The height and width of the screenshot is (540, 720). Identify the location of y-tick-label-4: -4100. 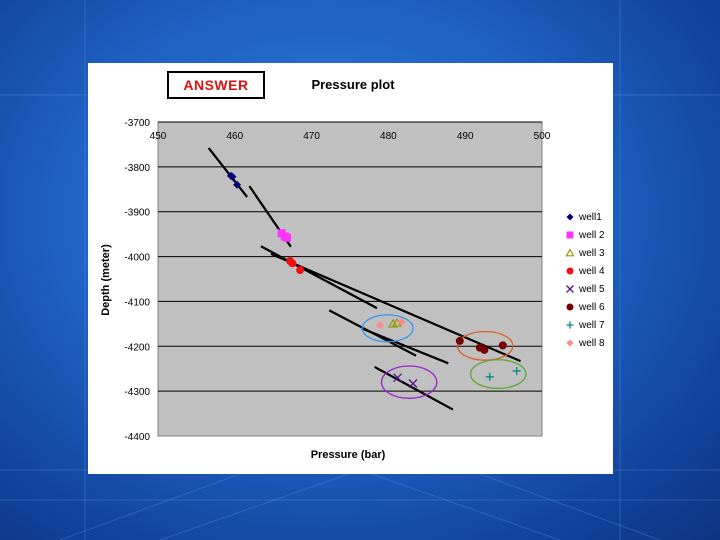
(137, 302).